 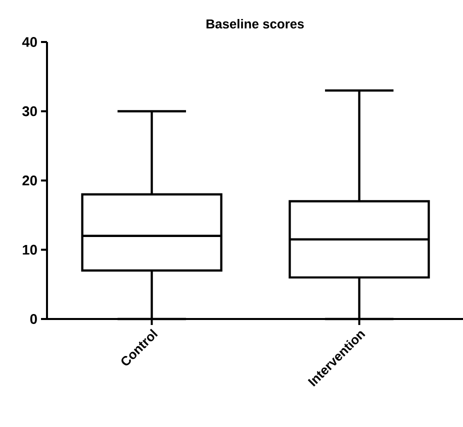 I want to click on chart-title: Baseline scores, so click(x=255, y=23).